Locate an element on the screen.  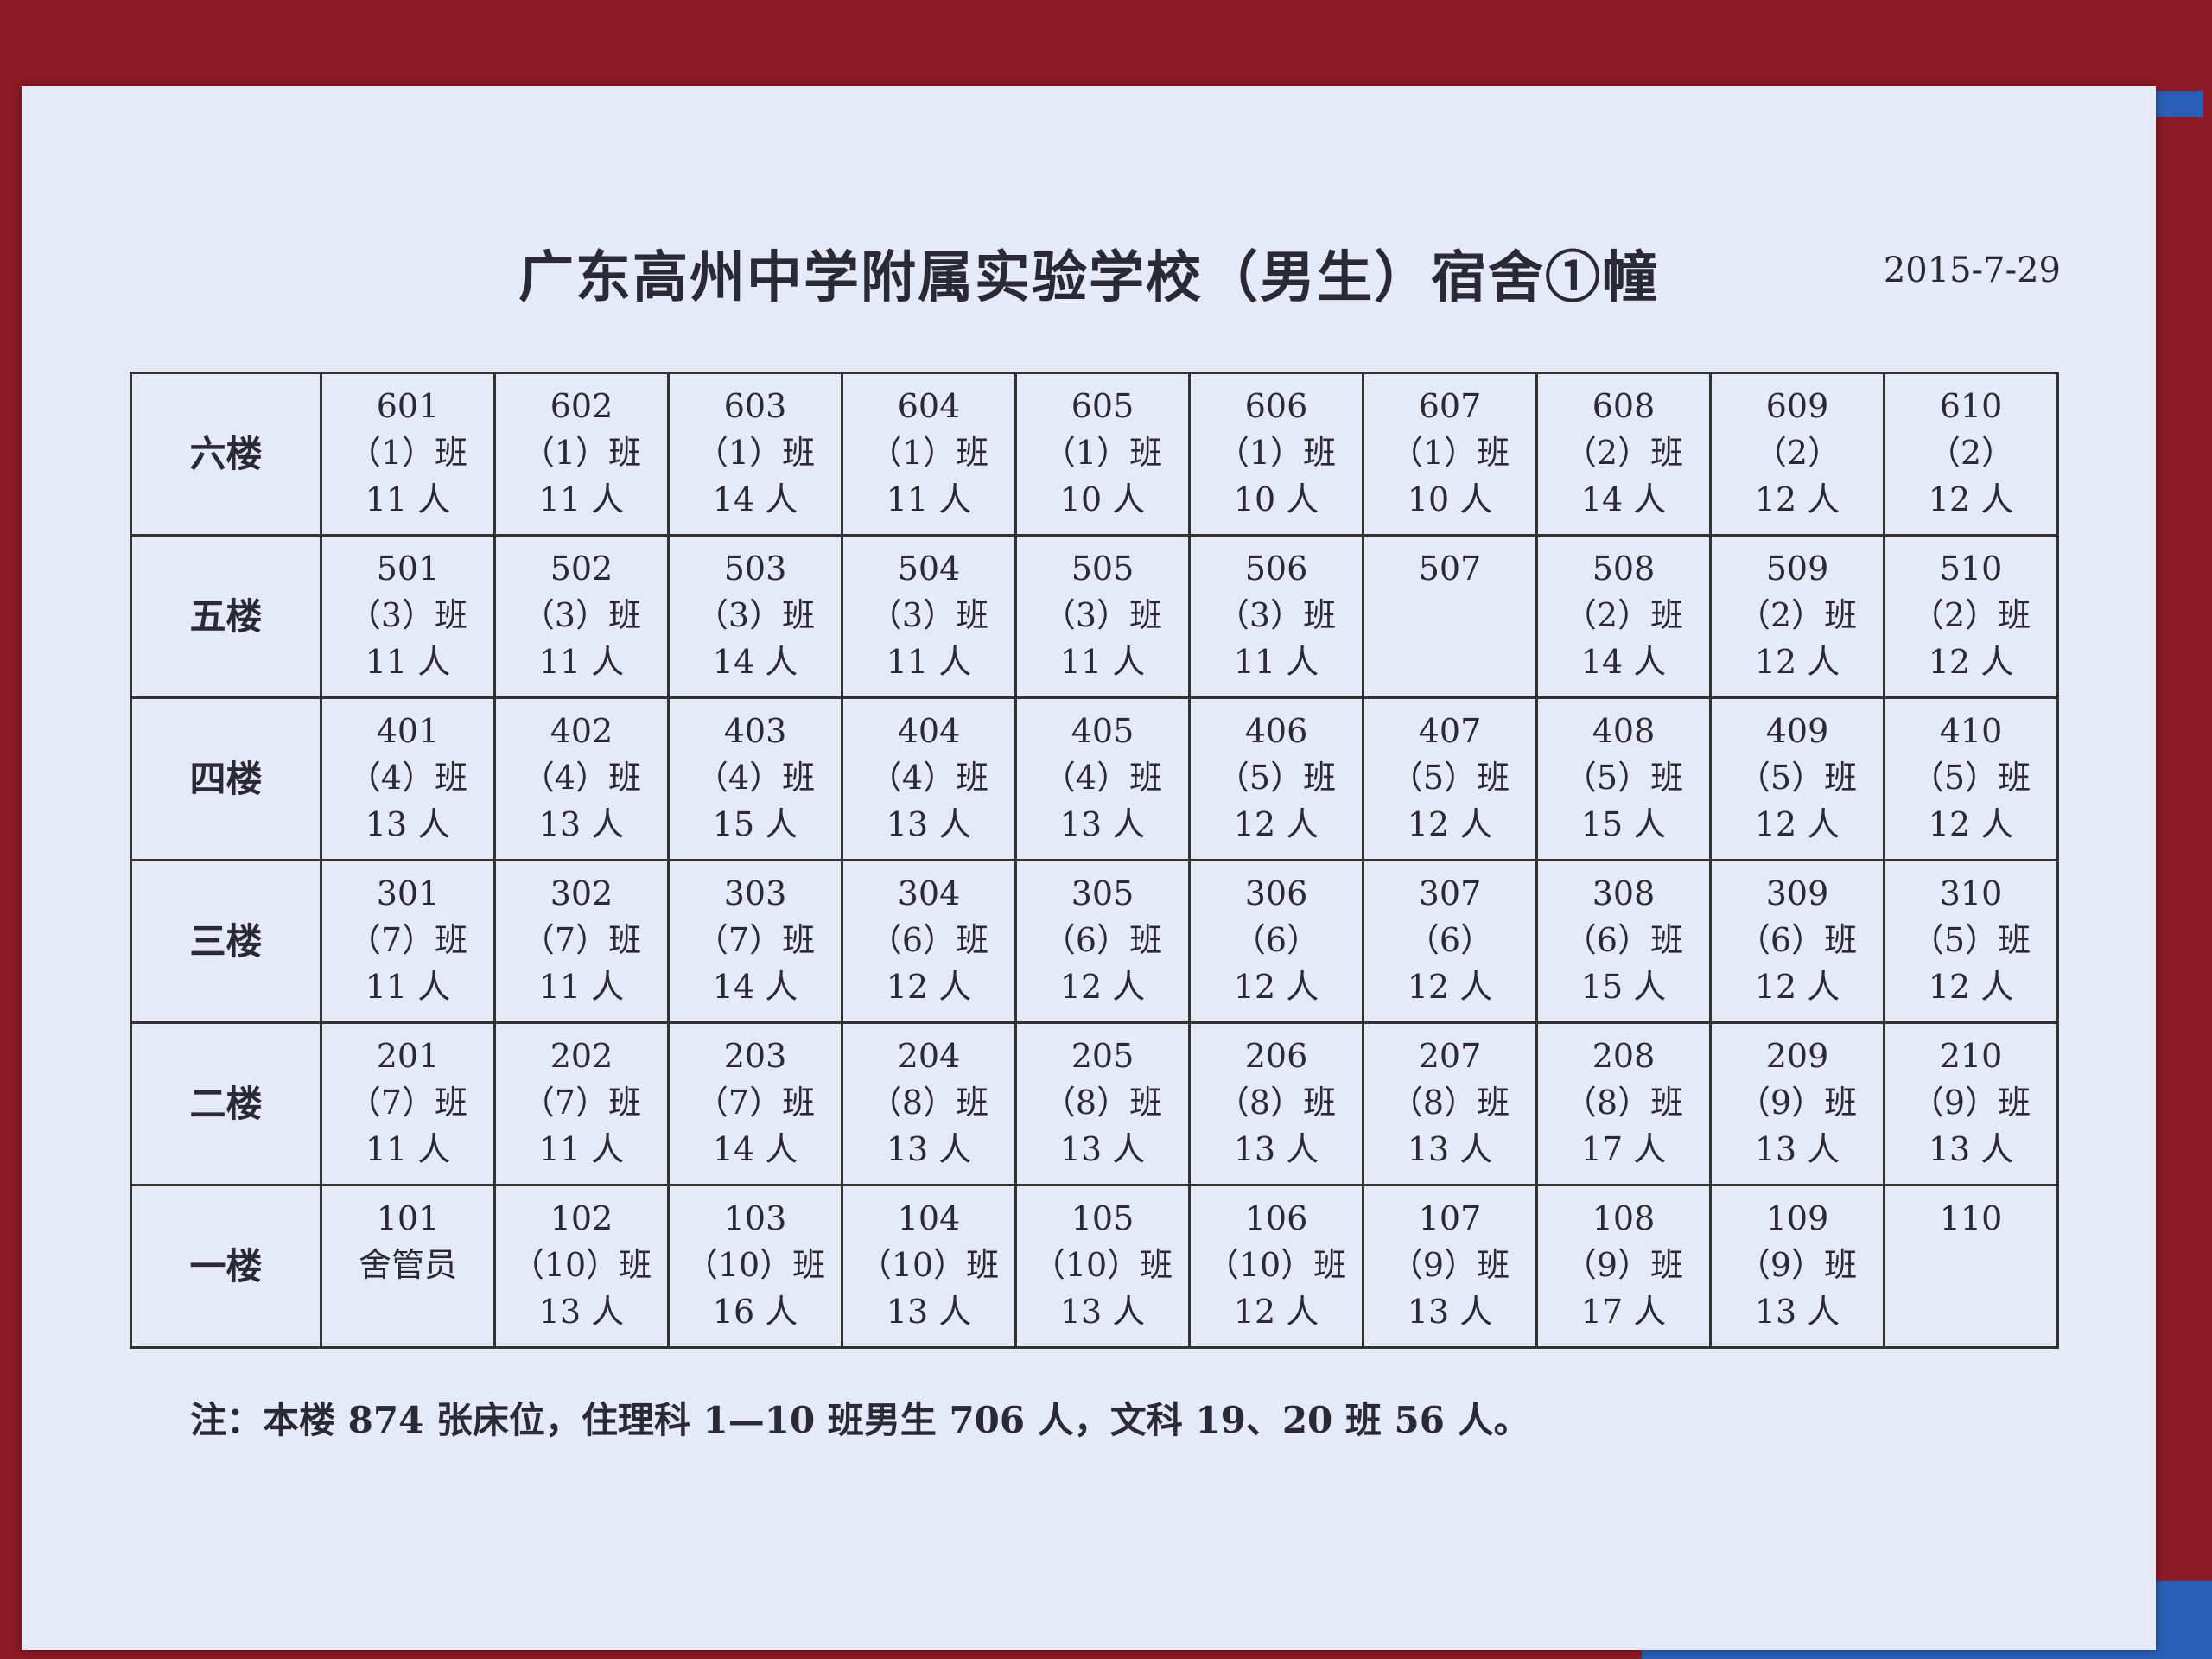
room-cell: 304 （6）班 12 人 is located at coordinates (929, 941).